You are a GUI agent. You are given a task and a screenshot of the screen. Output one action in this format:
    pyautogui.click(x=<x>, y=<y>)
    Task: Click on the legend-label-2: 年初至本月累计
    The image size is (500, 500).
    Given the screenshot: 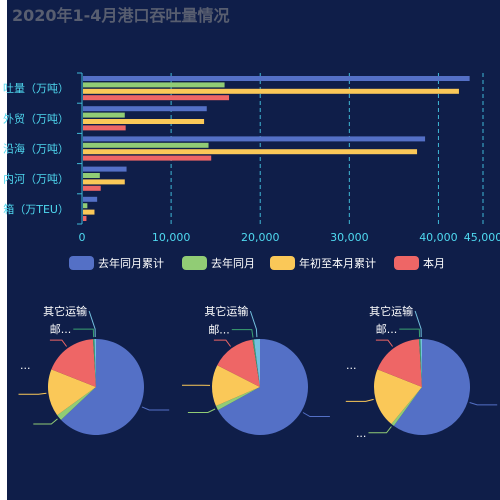 What is the action you would take?
    pyautogui.click(x=337, y=263)
    